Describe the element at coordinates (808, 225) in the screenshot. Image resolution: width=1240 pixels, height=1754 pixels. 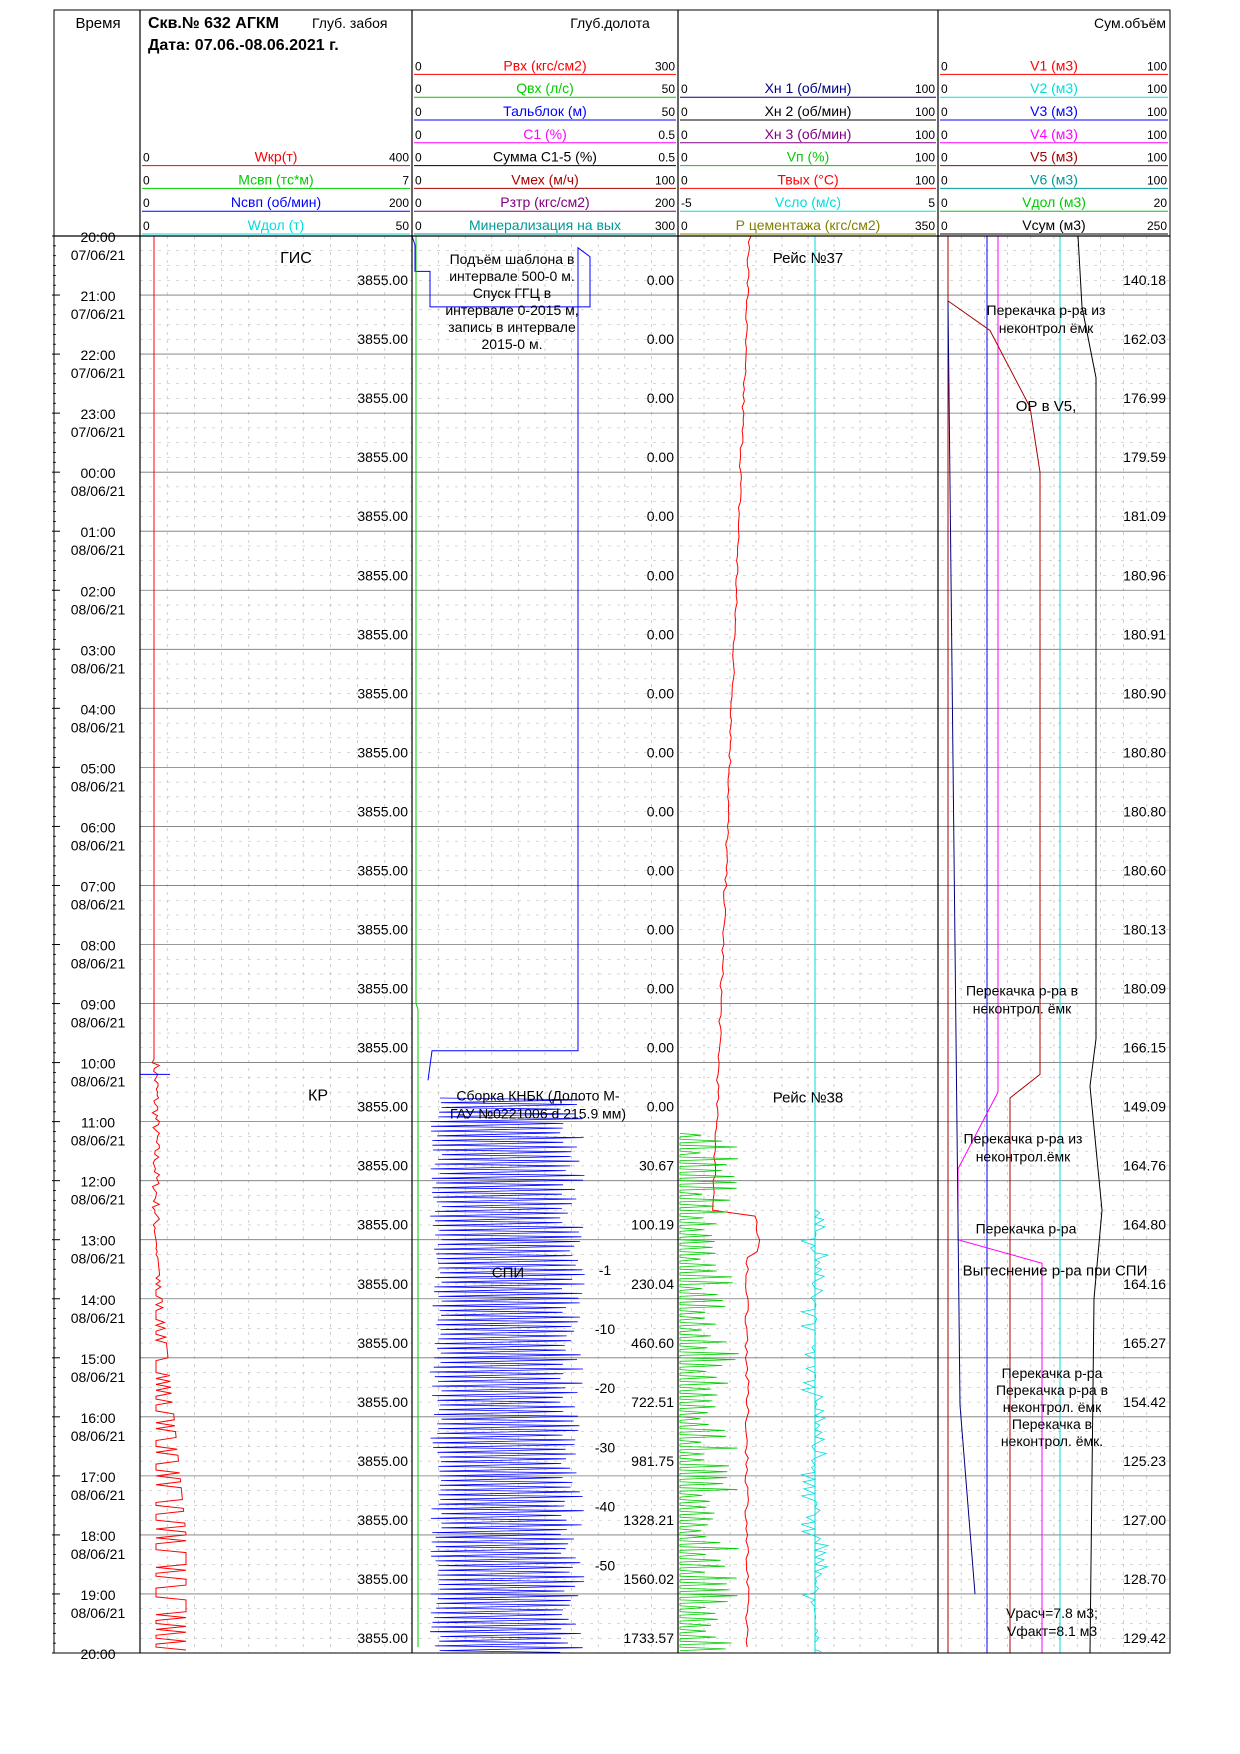
I see `scale-name: Р цементажа (кгс/см2)` at that location.